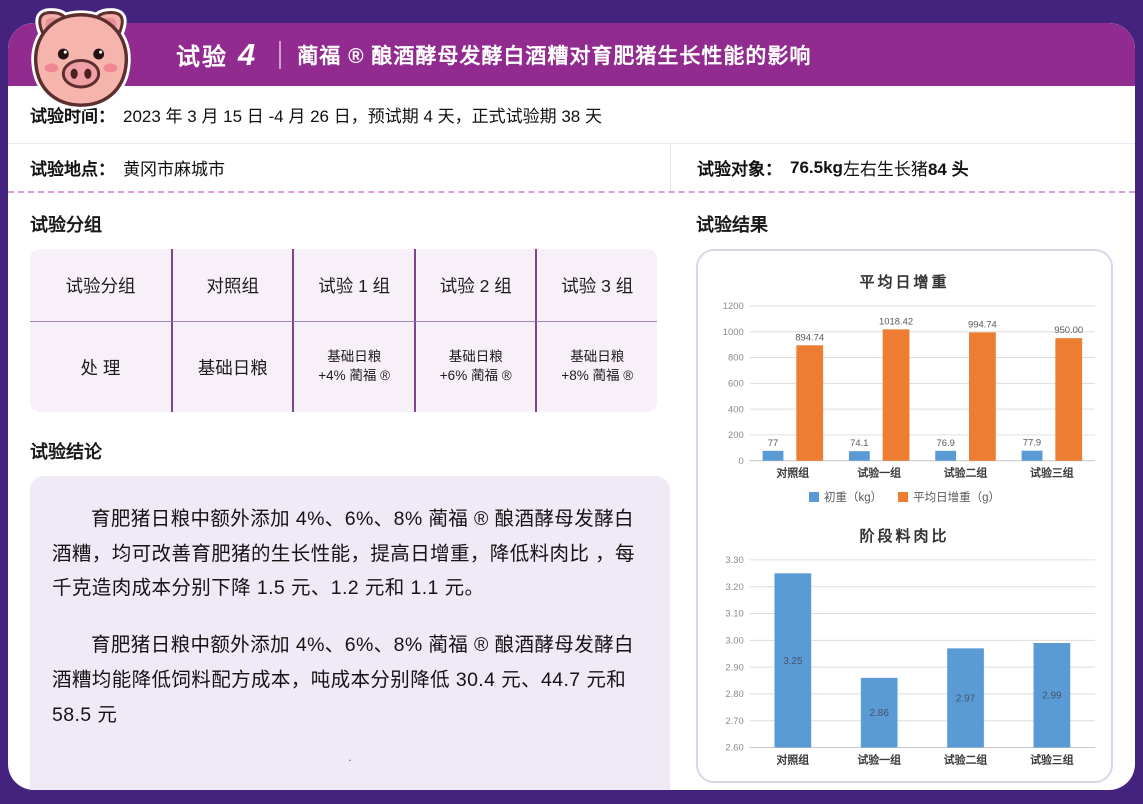 This screenshot has height=804, width=1143. Describe the element at coordinates (732, 225) in the screenshot. I see `results-heading: 试验结果` at that location.